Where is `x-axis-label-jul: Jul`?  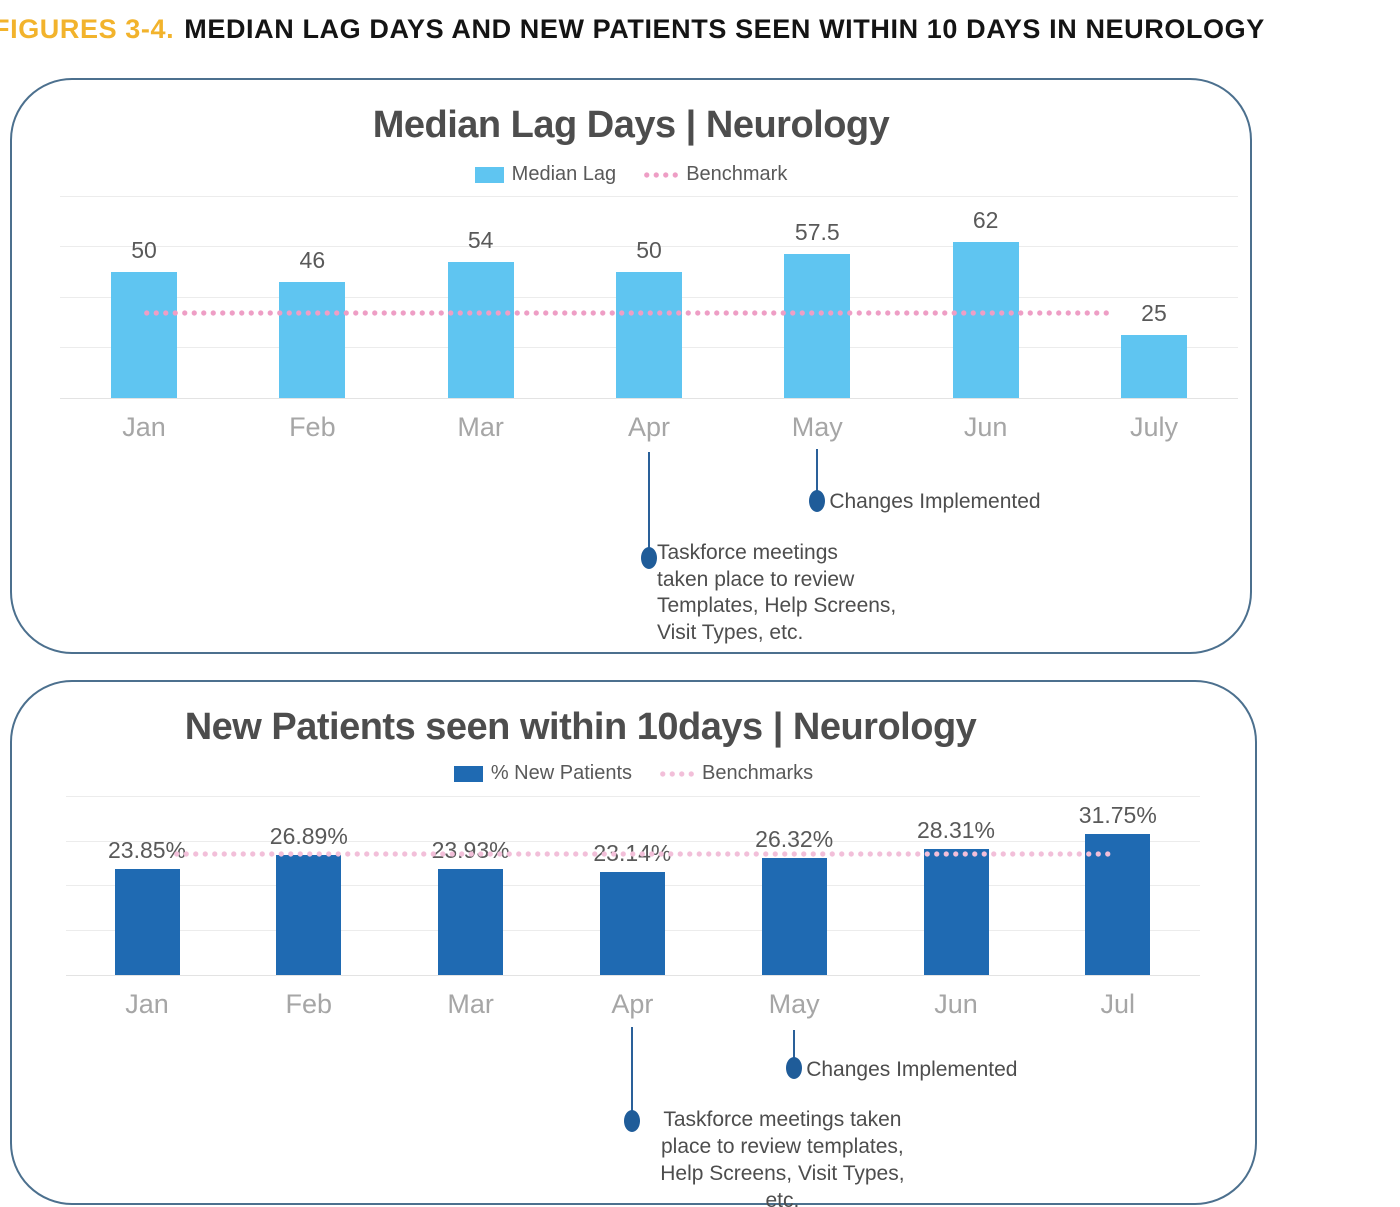
x-axis-label-jul: Jul is located at coordinates (1118, 1004).